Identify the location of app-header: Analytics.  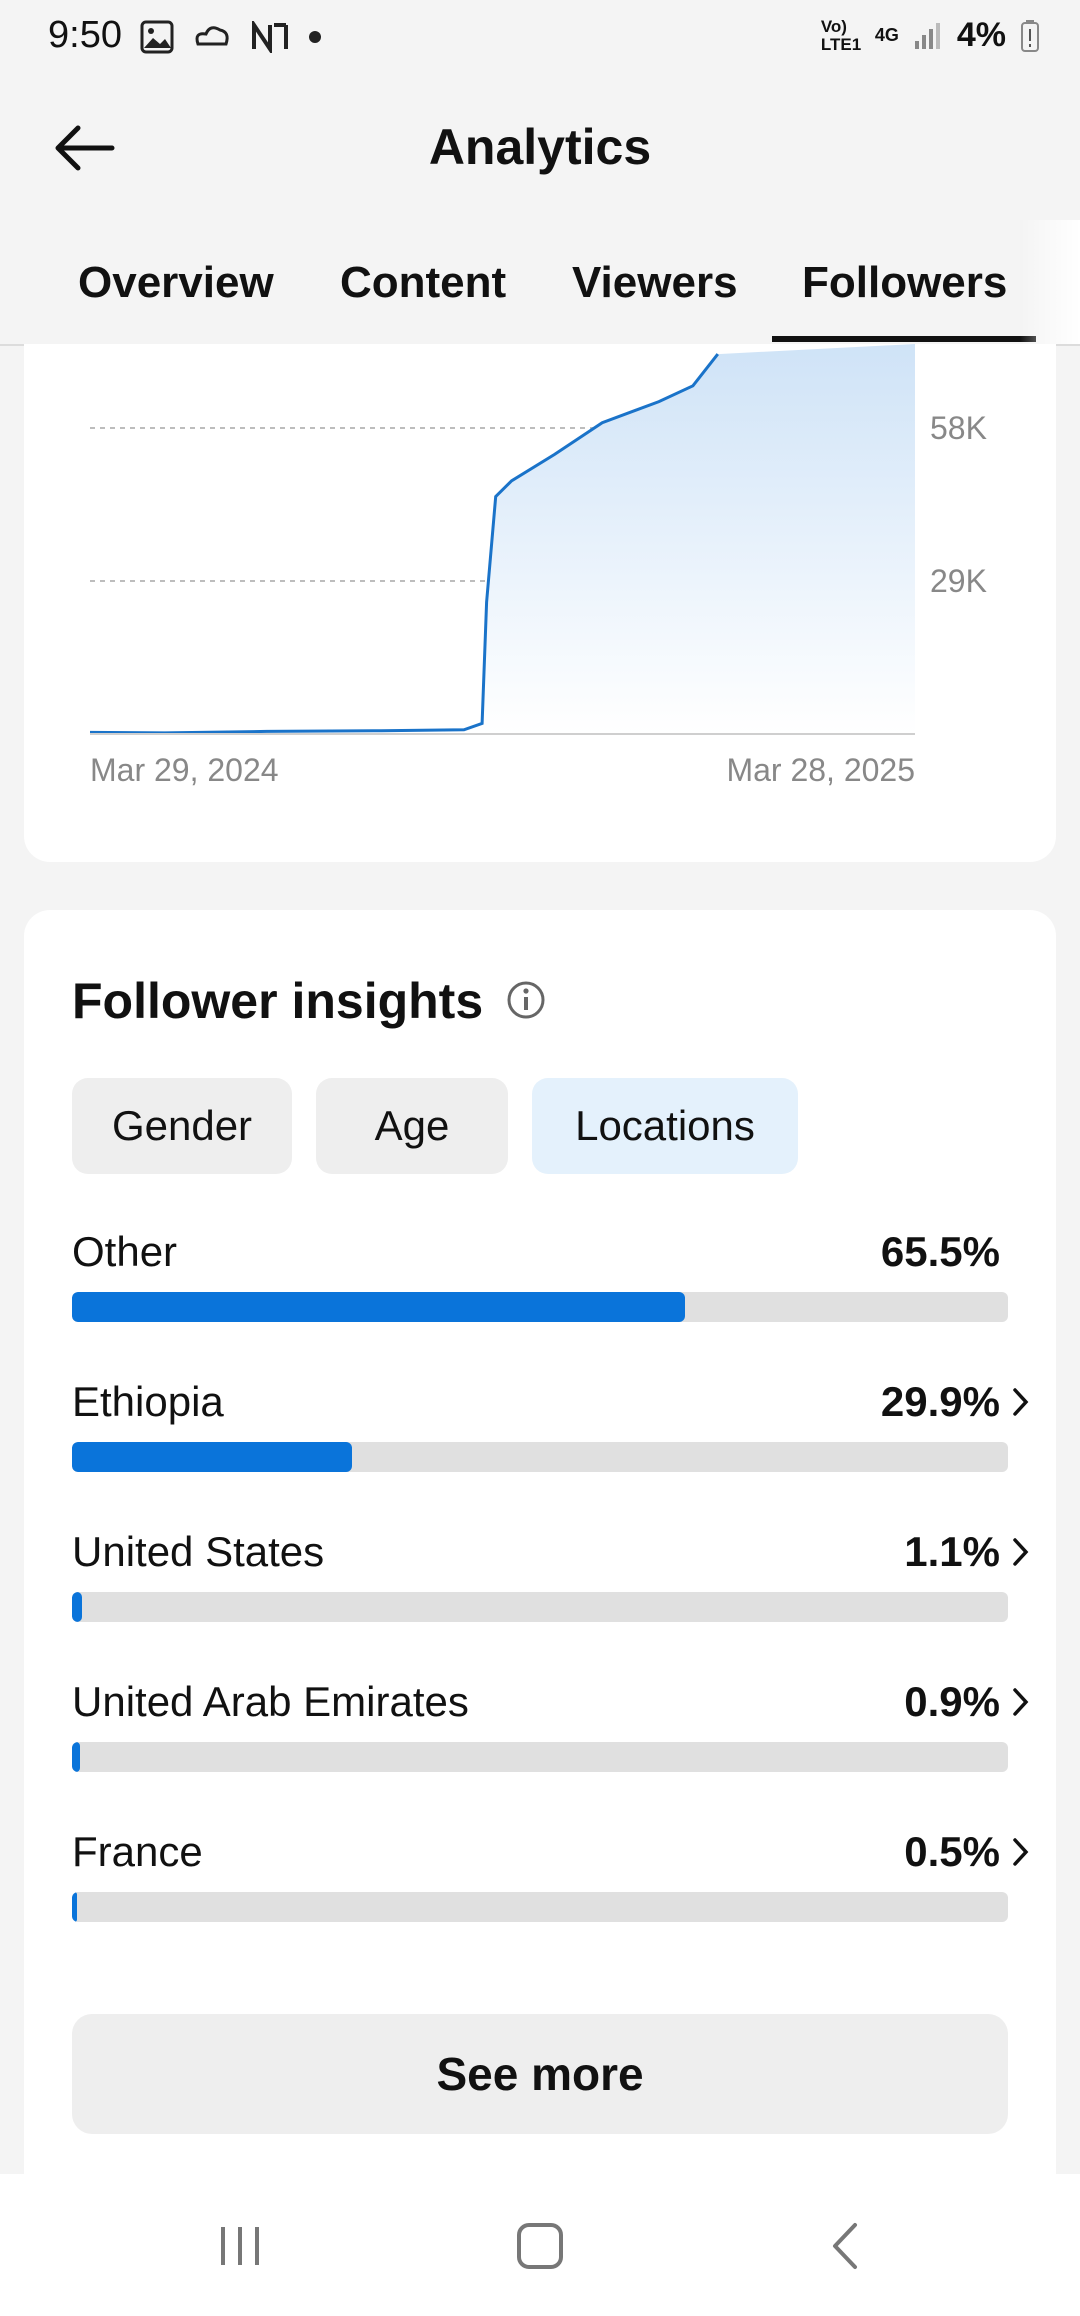
(540, 145).